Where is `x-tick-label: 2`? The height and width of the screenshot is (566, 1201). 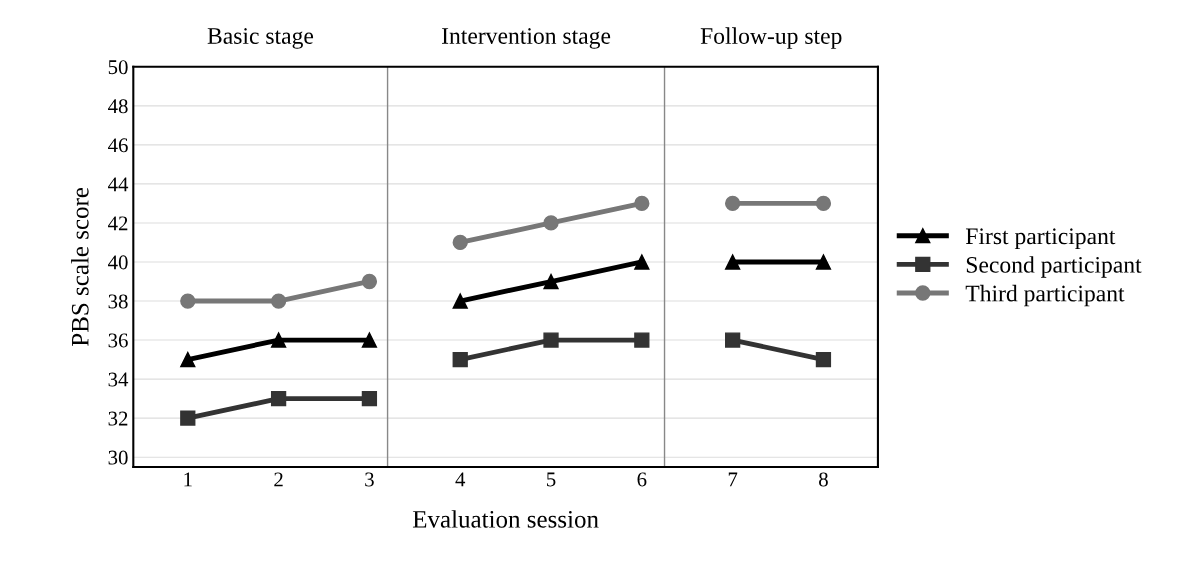 x-tick-label: 2 is located at coordinates (278, 479).